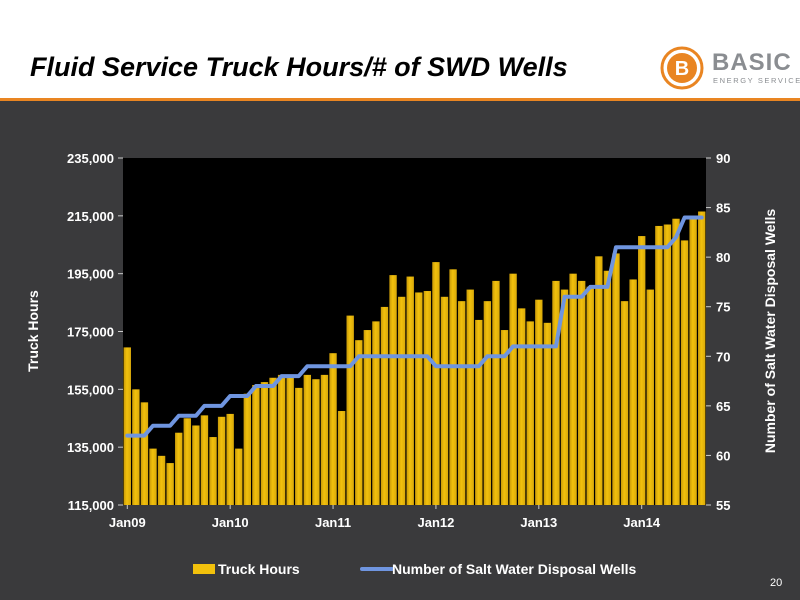 The width and height of the screenshot is (800, 600). What do you see at coordinates (187, 461) in the screenshot?
I see `bar-Aug09` at bounding box center [187, 461].